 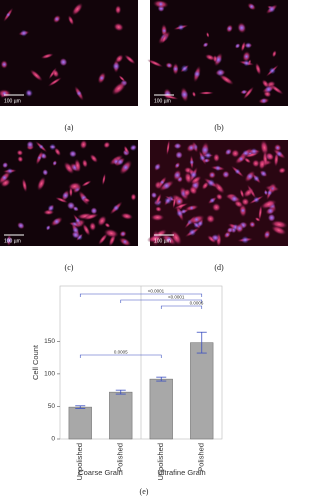 I want to click on y-tick-label: 50, so click(x=52, y=406).